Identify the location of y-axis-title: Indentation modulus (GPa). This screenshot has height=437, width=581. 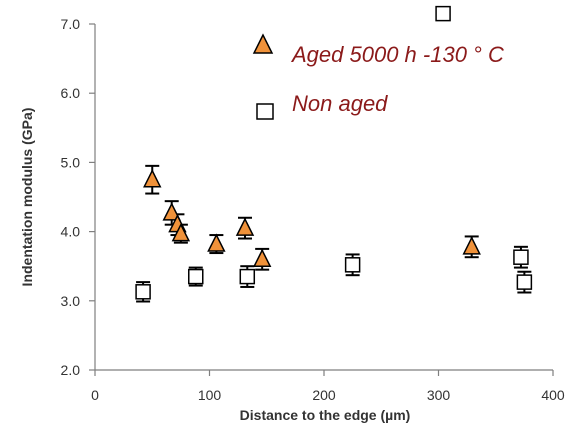
(27, 197).